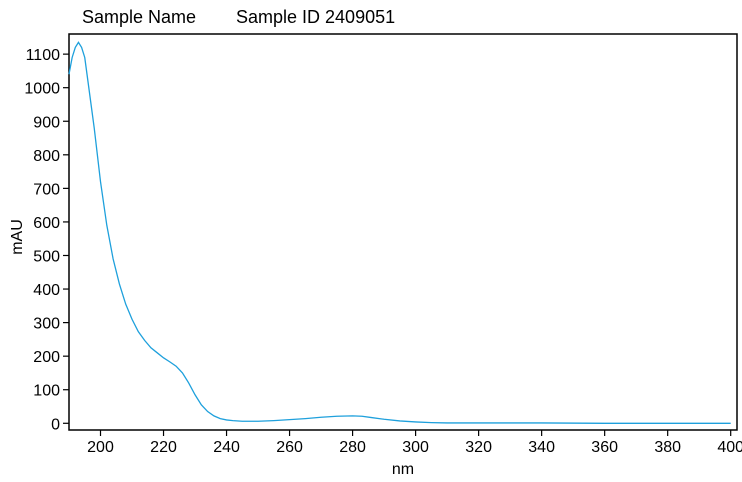 Image resolution: width=742 pixels, height=482 pixels. What do you see at coordinates (403, 469) in the screenshot?
I see `x-axis-label: nm` at bounding box center [403, 469].